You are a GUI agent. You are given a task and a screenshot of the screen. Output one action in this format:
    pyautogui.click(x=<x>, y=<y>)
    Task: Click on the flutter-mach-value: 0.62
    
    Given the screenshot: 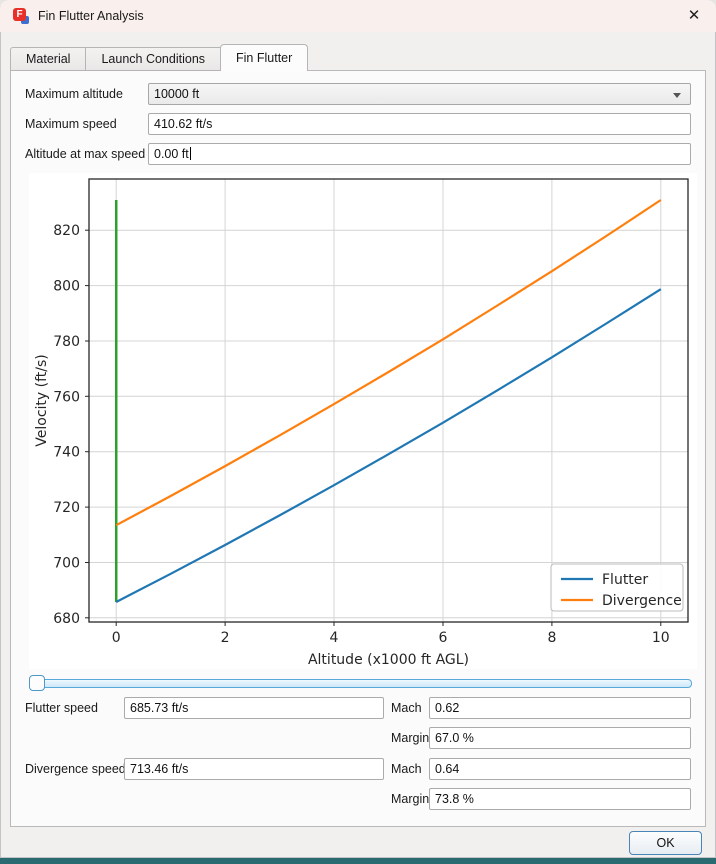 What is the action you would take?
    pyautogui.click(x=447, y=708)
    